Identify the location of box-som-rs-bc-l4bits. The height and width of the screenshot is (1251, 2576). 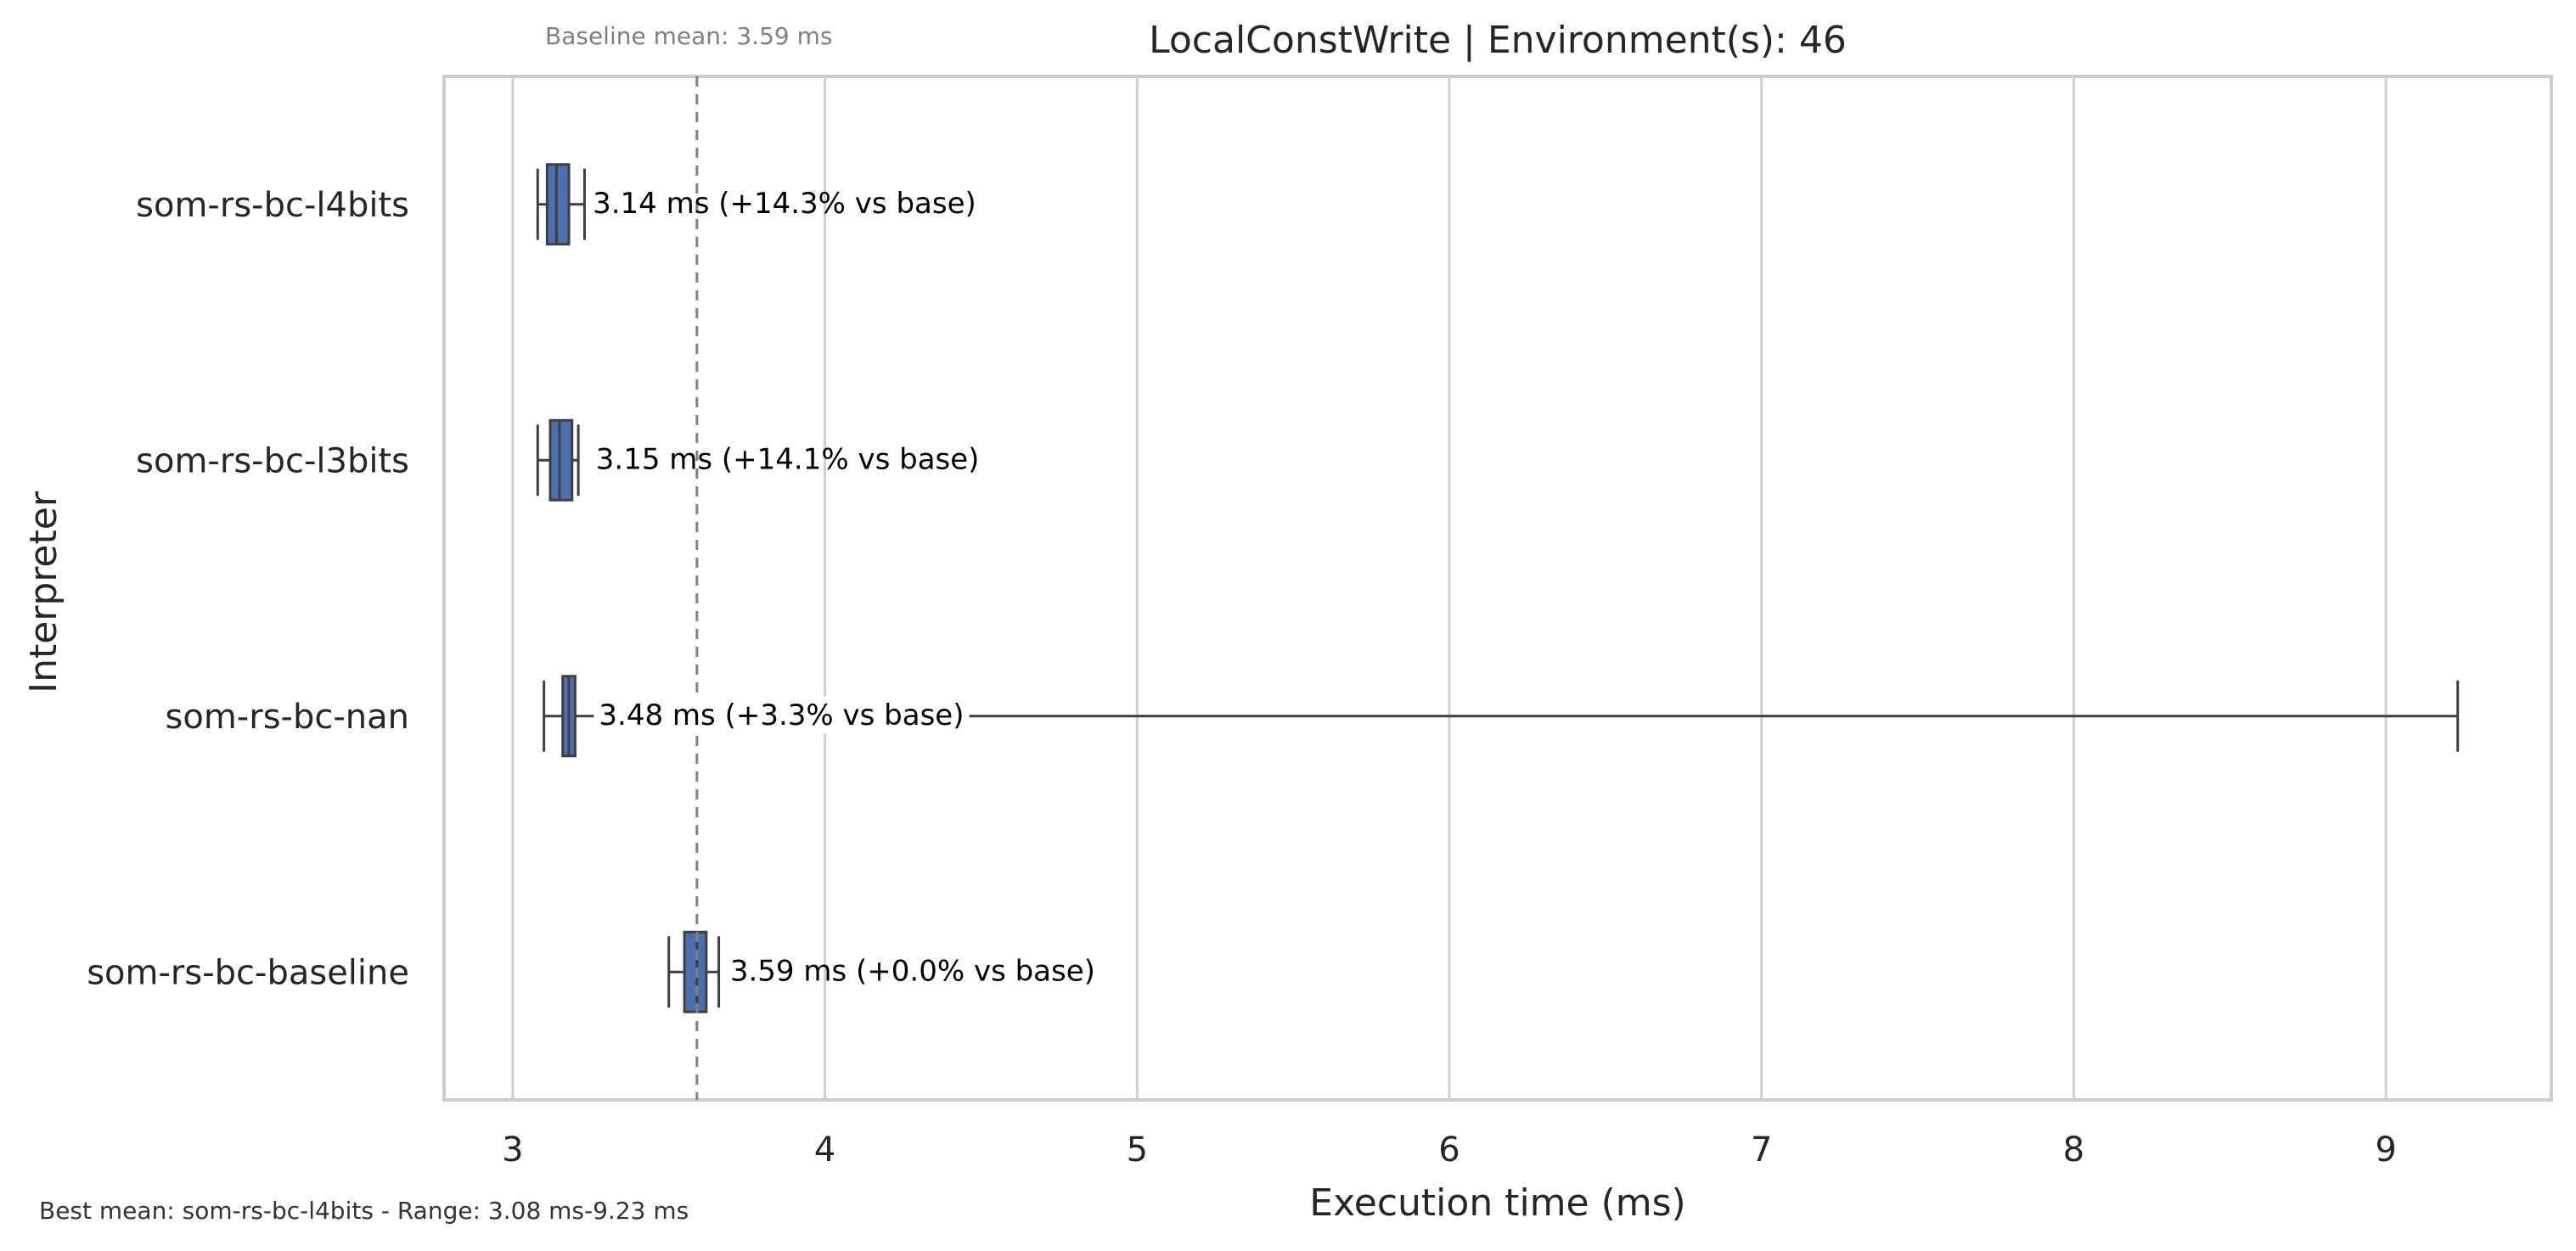
(561, 204).